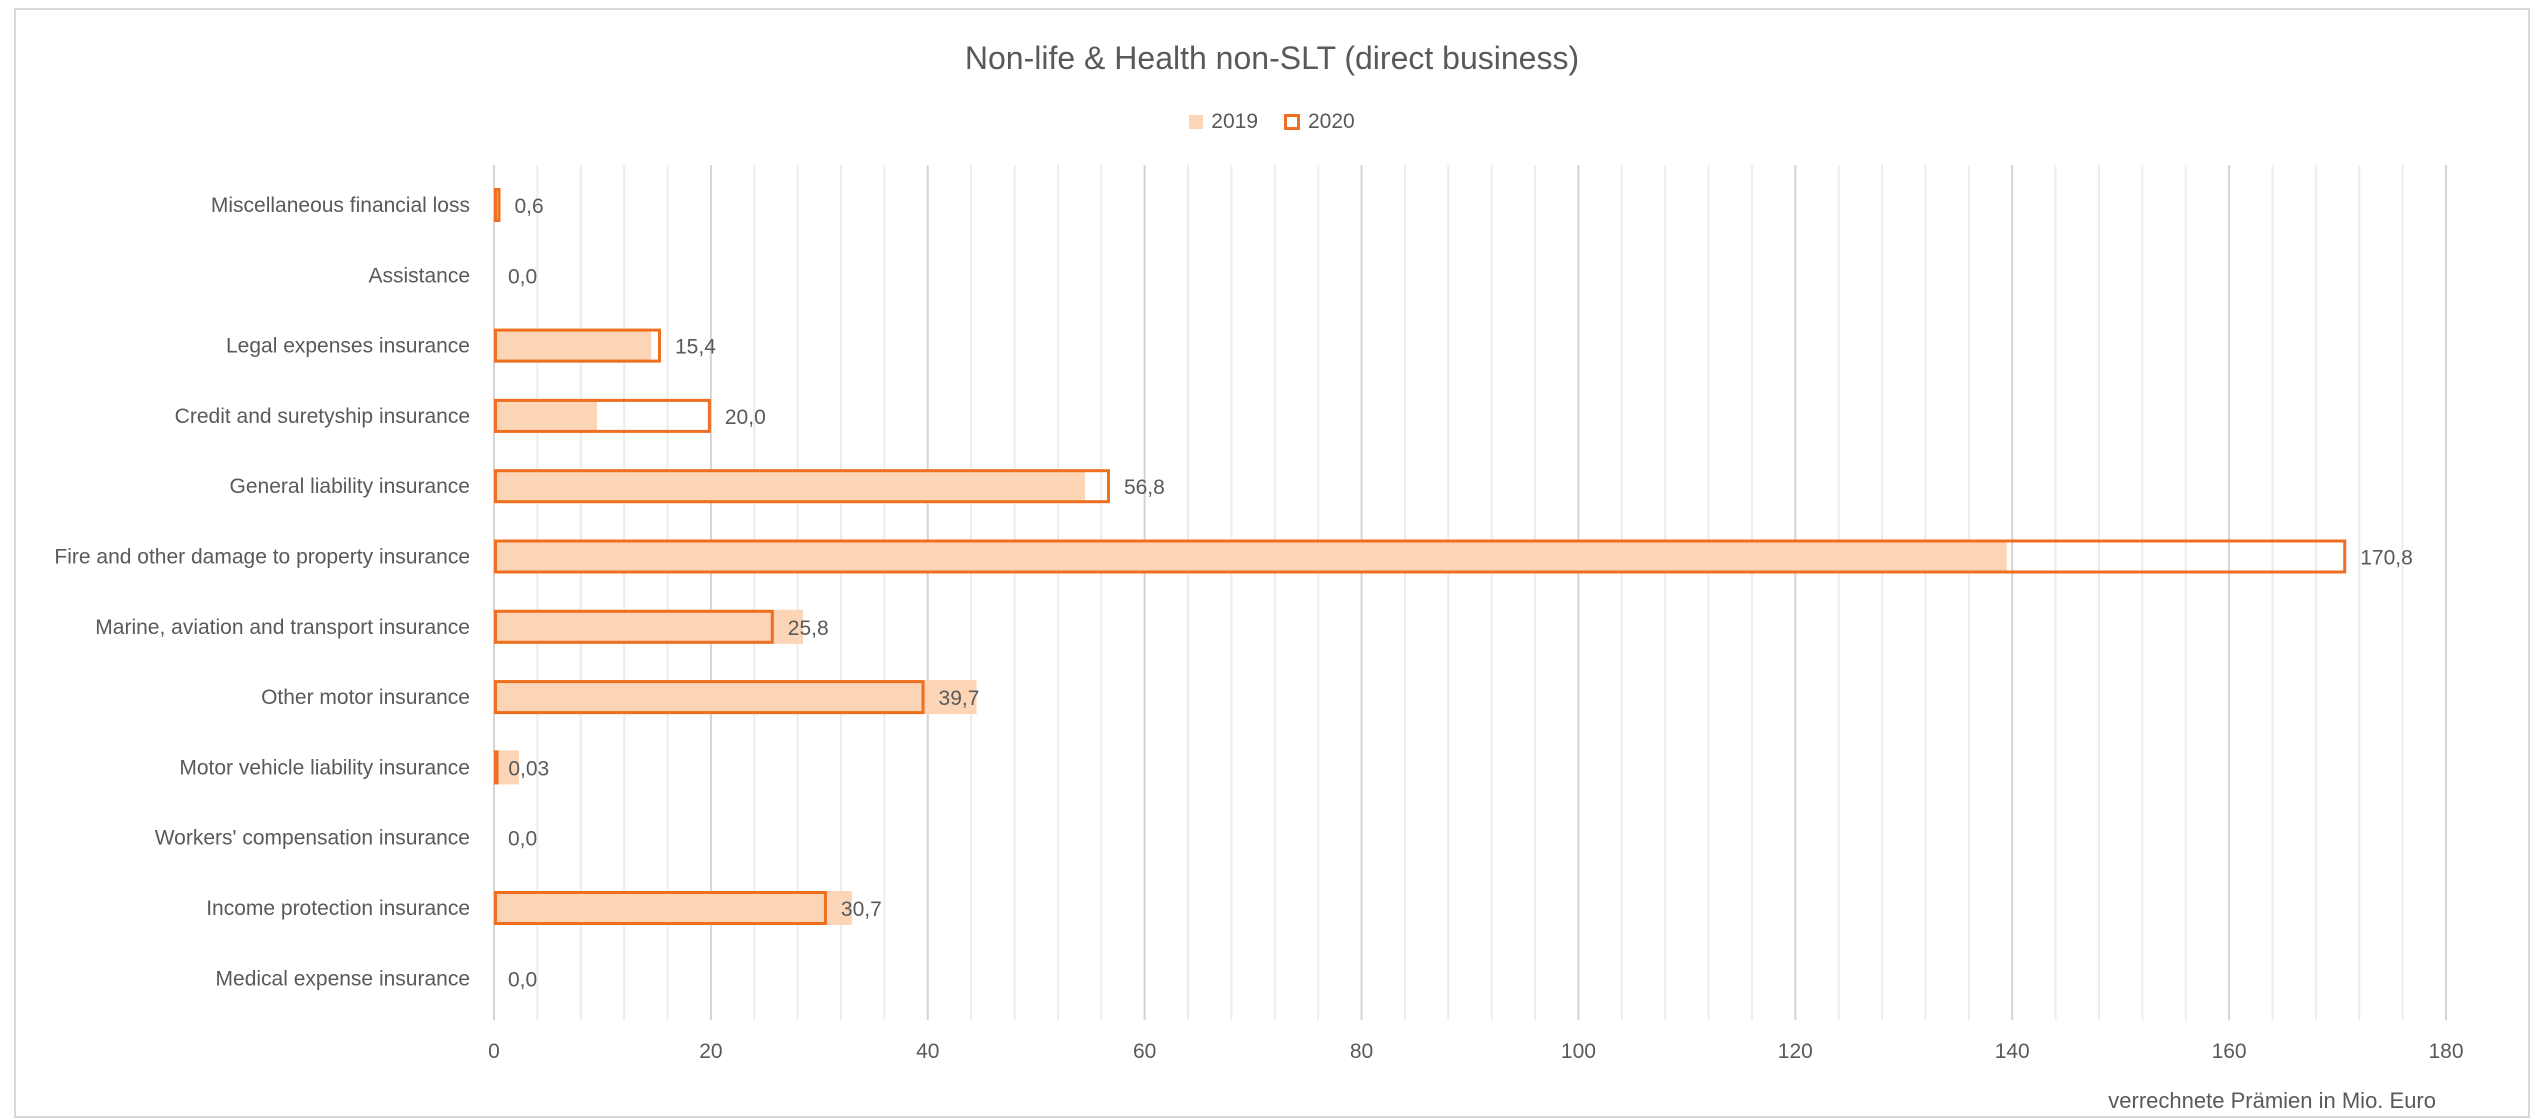 The image size is (2540, 1120). I want to click on category-label: Workers' compensation insurance, so click(312, 838).